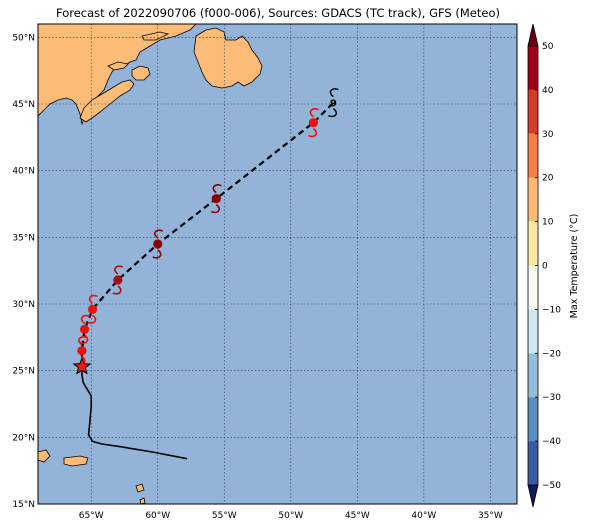 Image resolution: width=592 pixels, height=528 pixels. I want to click on current-position-star-icon, so click(82, 365).